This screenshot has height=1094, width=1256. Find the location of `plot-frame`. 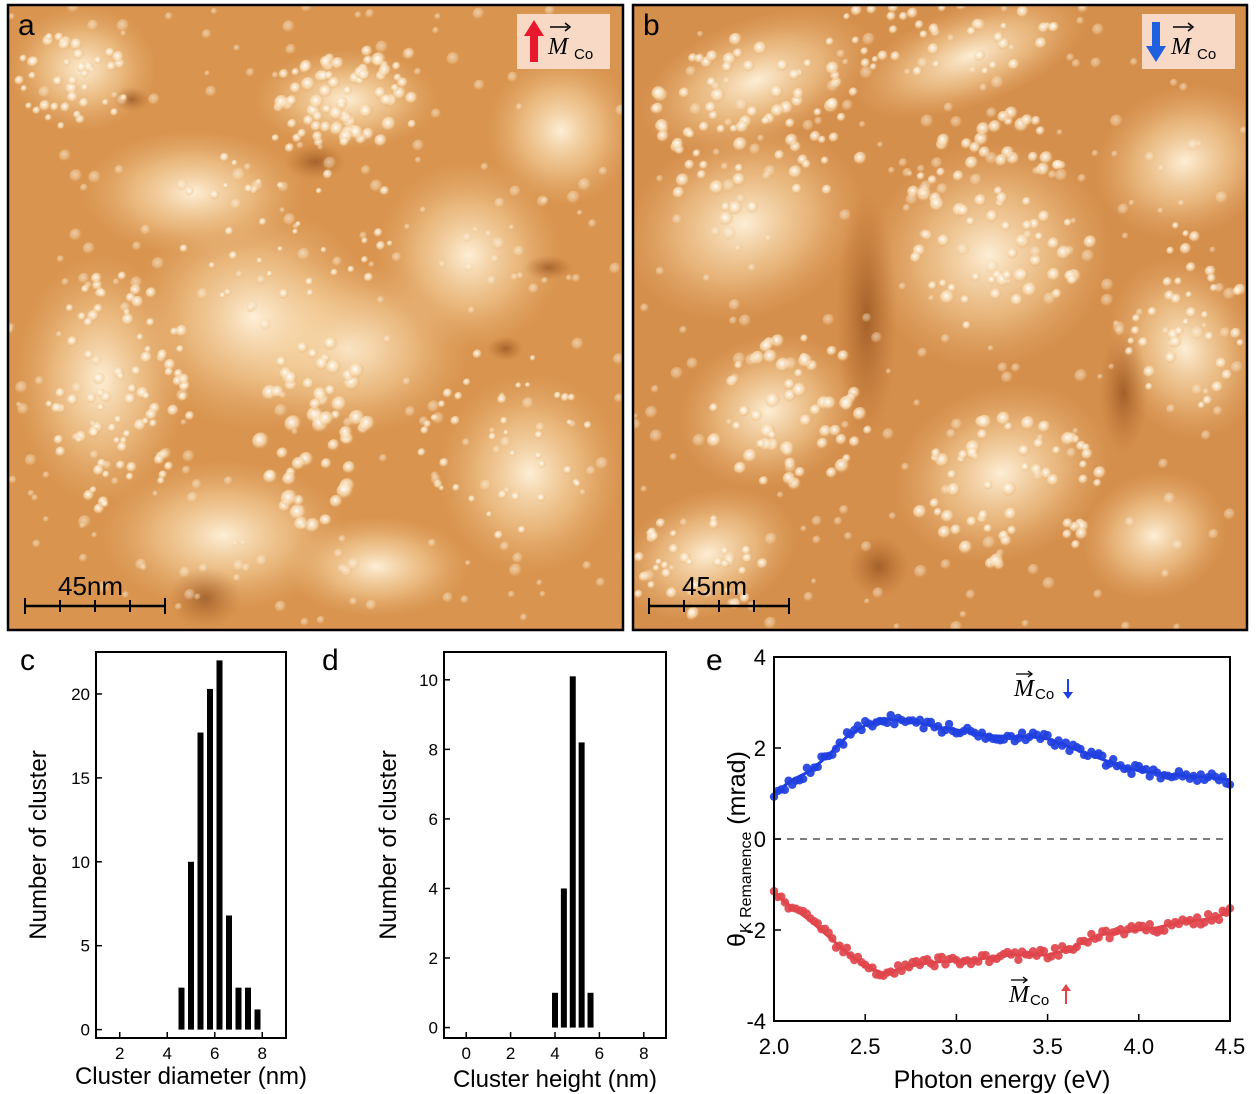

plot-frame is located at coordinates (191, 845).